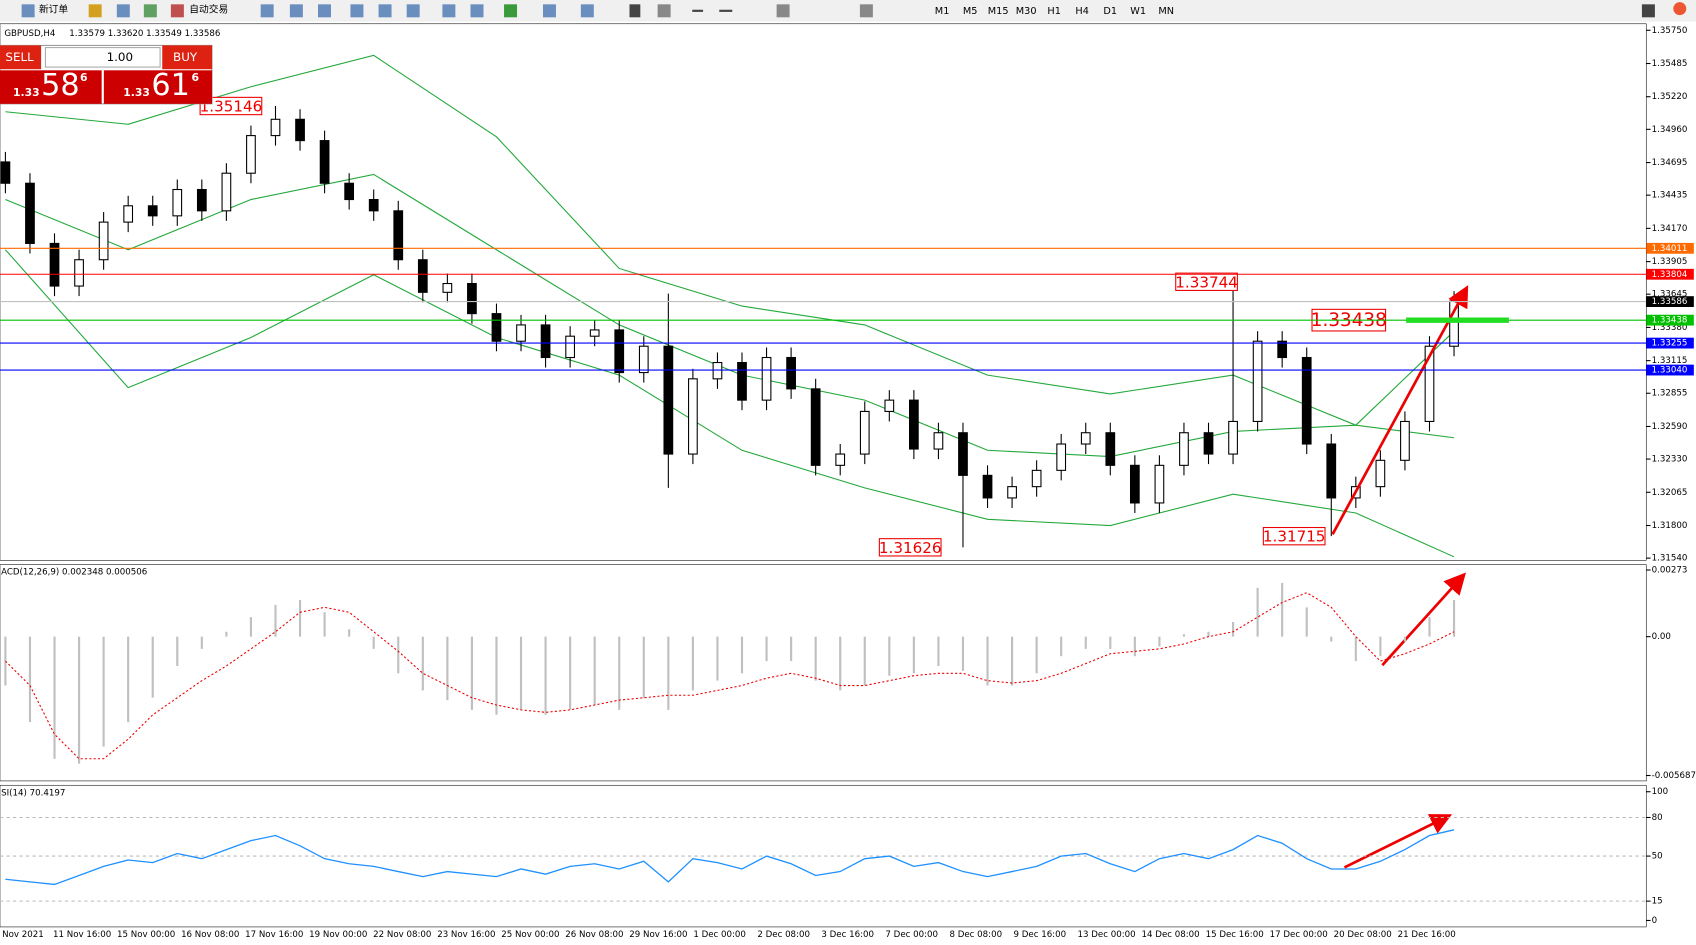 The height and width of the screenshot is (945, 1696). Describe the element at coordinates (1680, 9) in the screenshot. I see `notification` at that location.